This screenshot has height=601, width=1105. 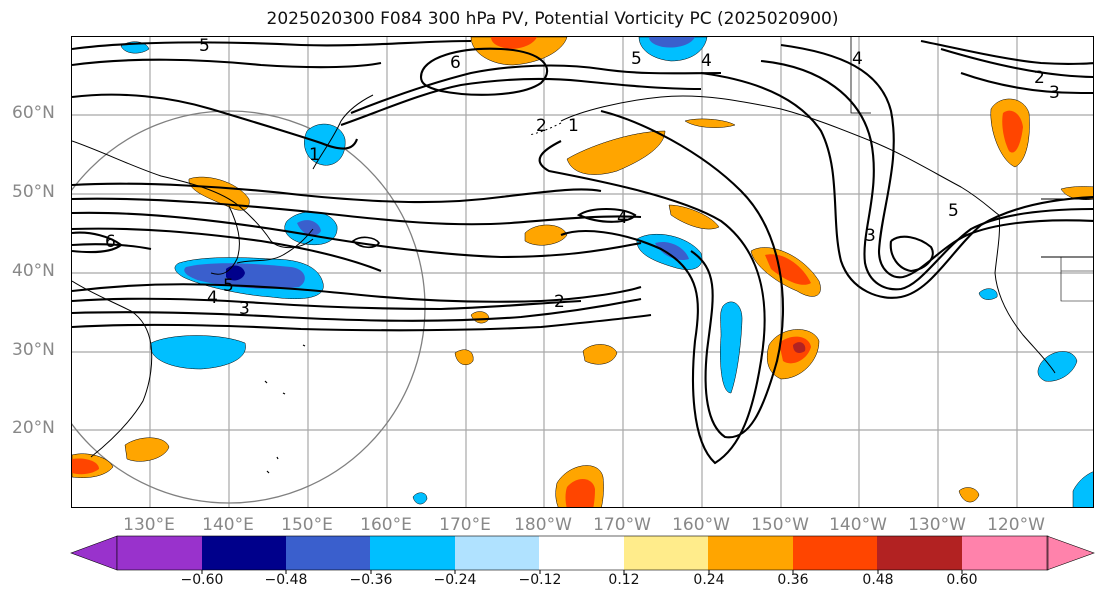 What do you see at coordinates (455, 580) in the screenshot?
I see `colorbar-tick-label: −0.24` at bounding box center [455, 580].